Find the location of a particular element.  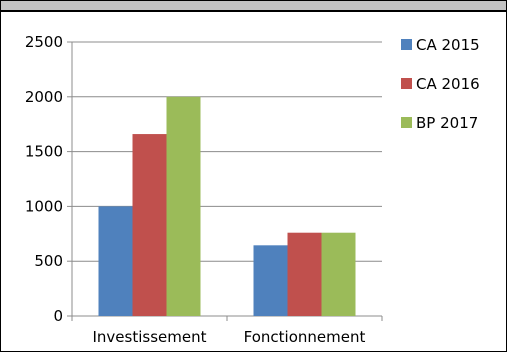

y-tick-label: 0 is located at coordinates (58, 316).